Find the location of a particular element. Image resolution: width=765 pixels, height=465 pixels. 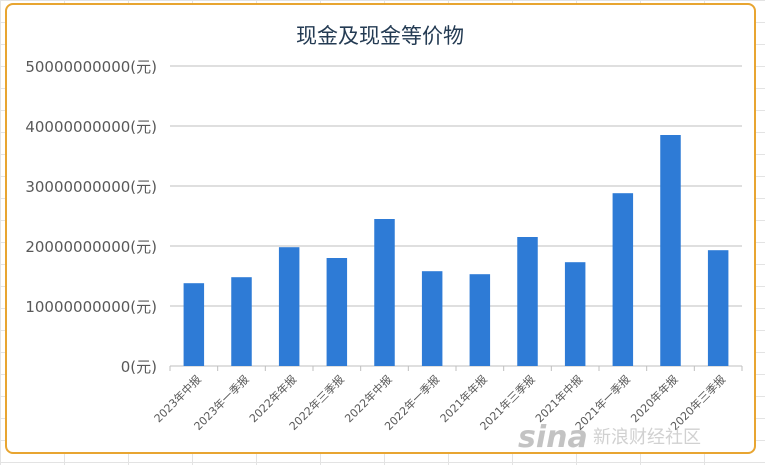

x-tick-label: 2020年年报 is located at coordinates (654, 398).